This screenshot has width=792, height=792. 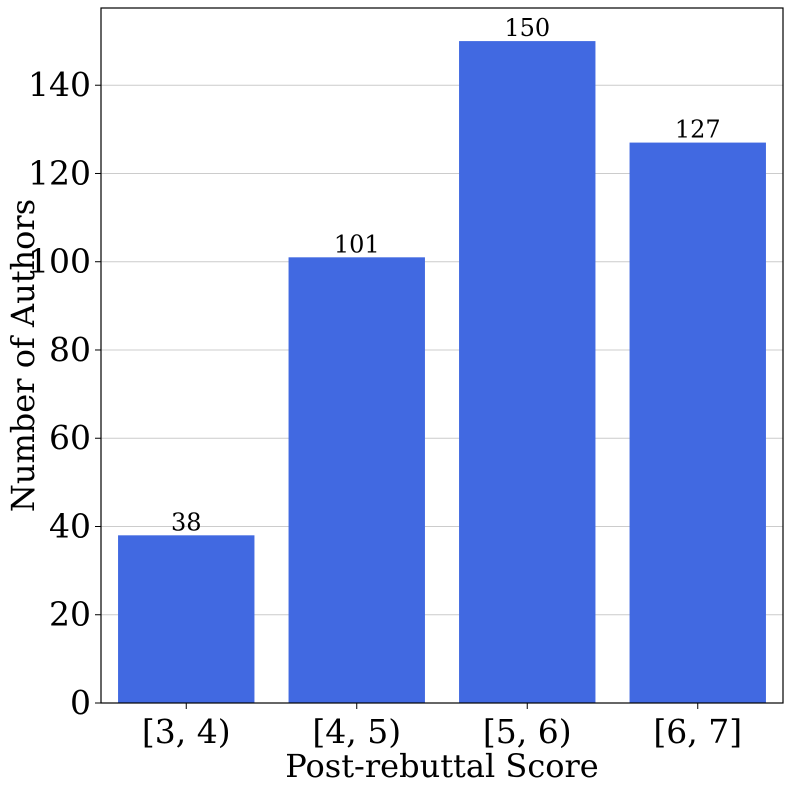 What do you see at coordinates (64, 393) in the screenshot?
I see `y-axis-ticks: 0 20 40 60 80 100 120 140` at bounding box center [64, 393].